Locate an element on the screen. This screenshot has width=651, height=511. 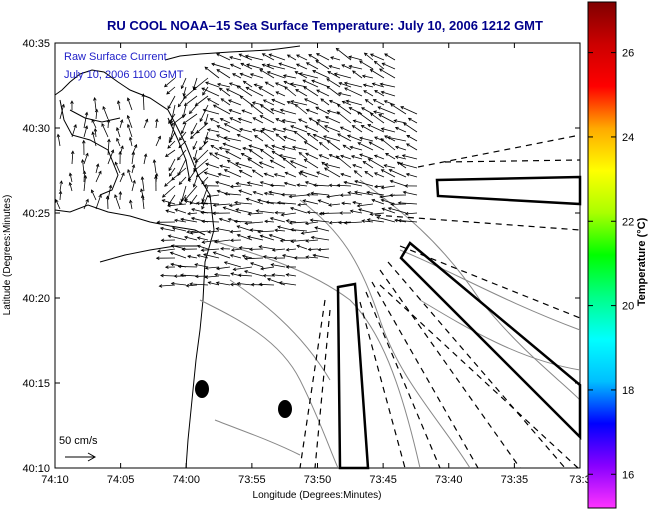
x-tick-label: 74:10 is located at coordinates (55, 480).